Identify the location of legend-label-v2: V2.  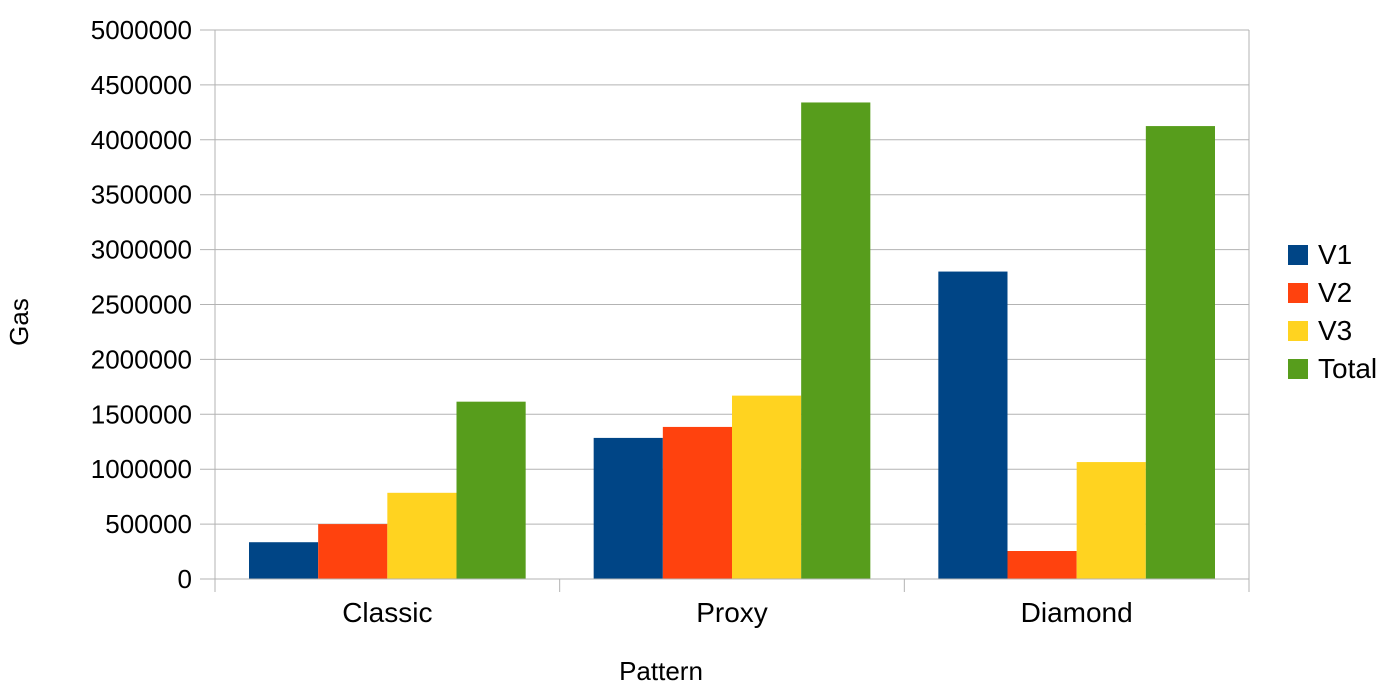
(1335, 292).